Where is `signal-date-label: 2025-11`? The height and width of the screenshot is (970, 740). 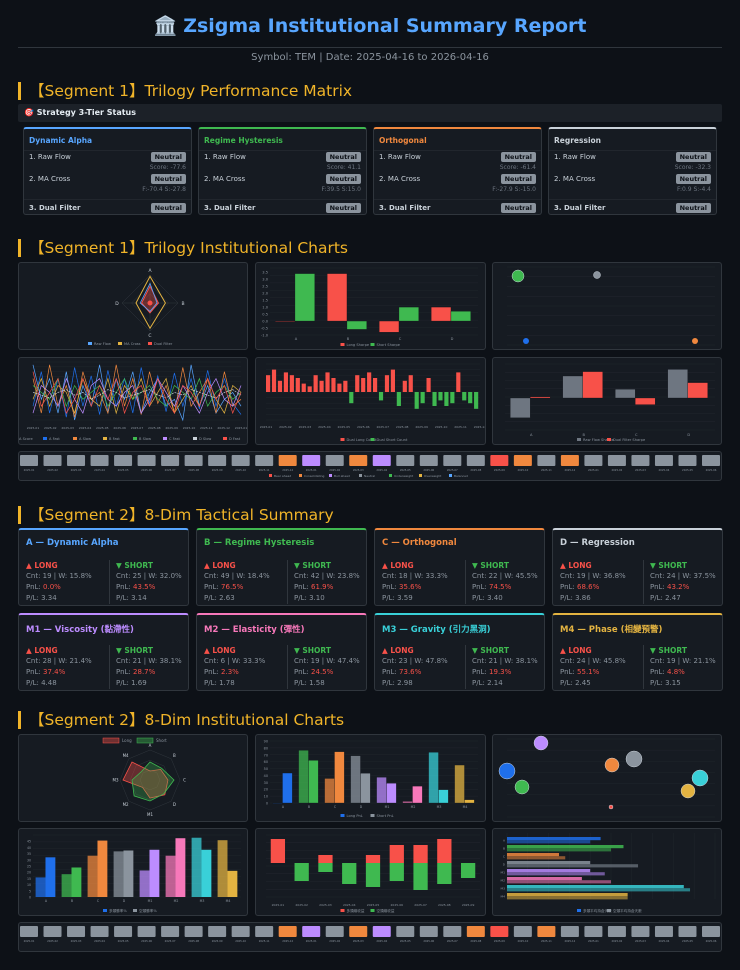 signal-date-label: 2025-11 is located at coordinates (264, 941).